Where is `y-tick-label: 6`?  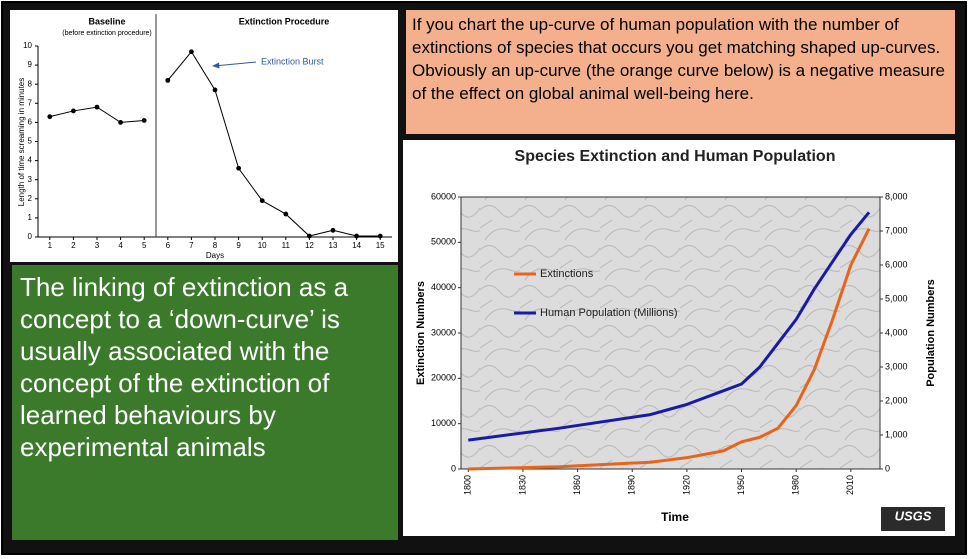 y-tick-label: 6 is located at coordinates (30, 122).